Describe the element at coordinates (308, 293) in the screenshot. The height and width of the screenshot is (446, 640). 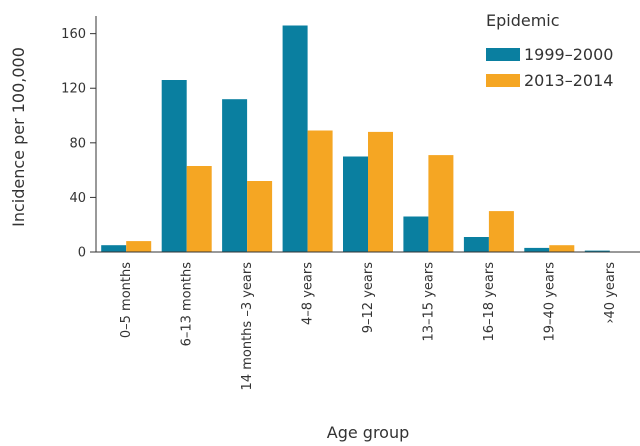
I see `x-tick-label: 4–8 years` at that location.